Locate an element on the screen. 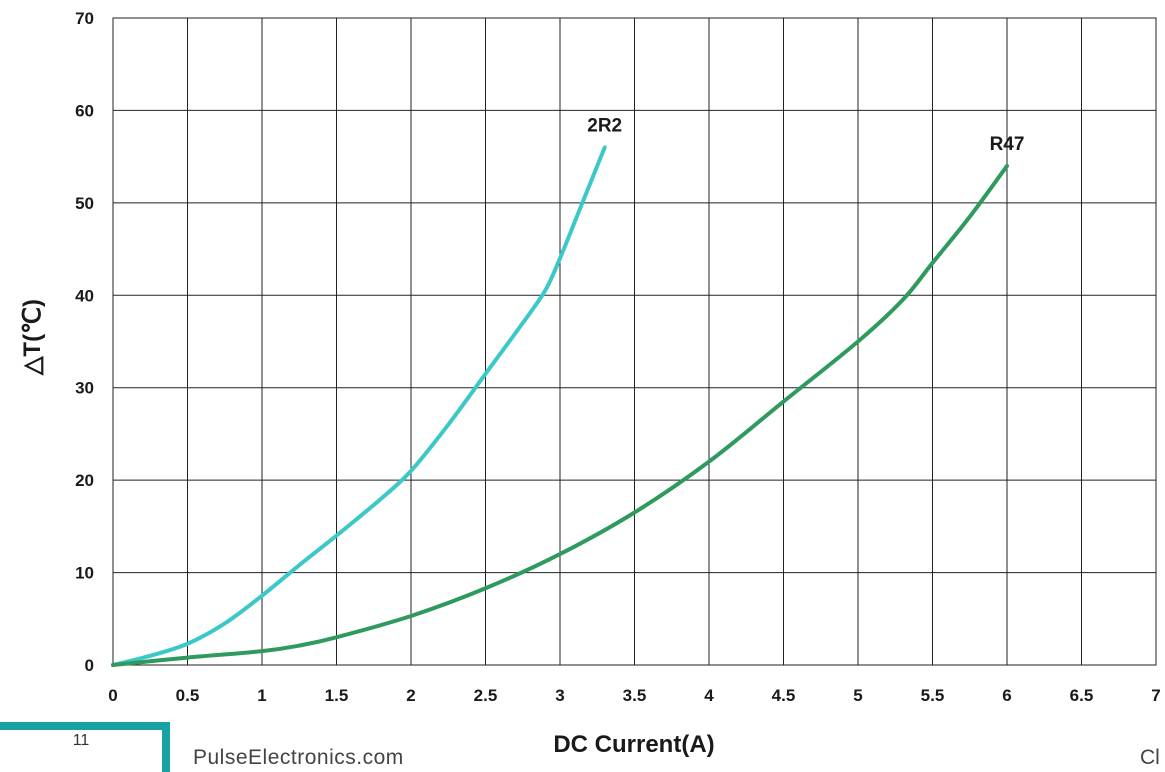 Image resolution: width=1165 pixels, height=772 pixels. x-tick-label: 7 is located at coordinates (1155, 695).